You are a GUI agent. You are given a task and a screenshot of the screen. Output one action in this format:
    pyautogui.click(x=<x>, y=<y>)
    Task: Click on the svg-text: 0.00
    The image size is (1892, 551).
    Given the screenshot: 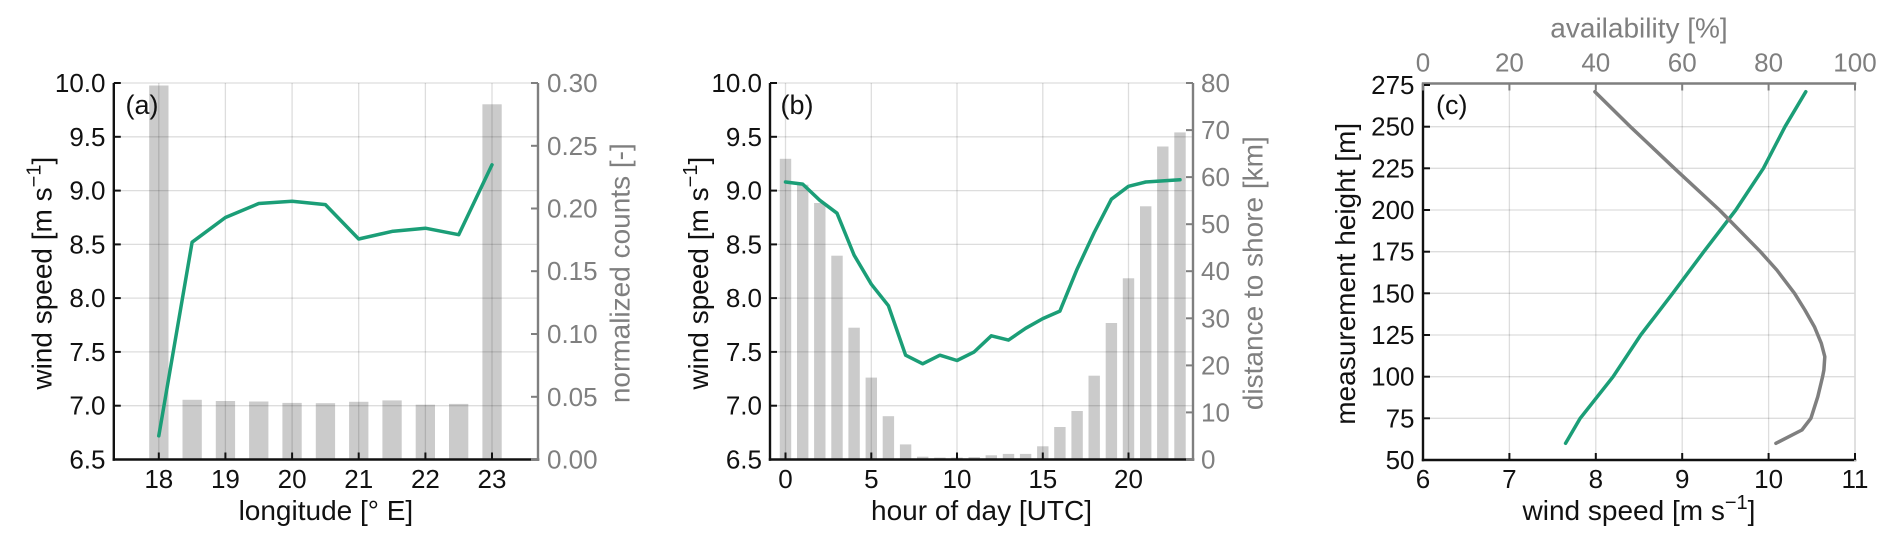 What is the action you would take?
    pyautogui.click(x=572, y=460)
    